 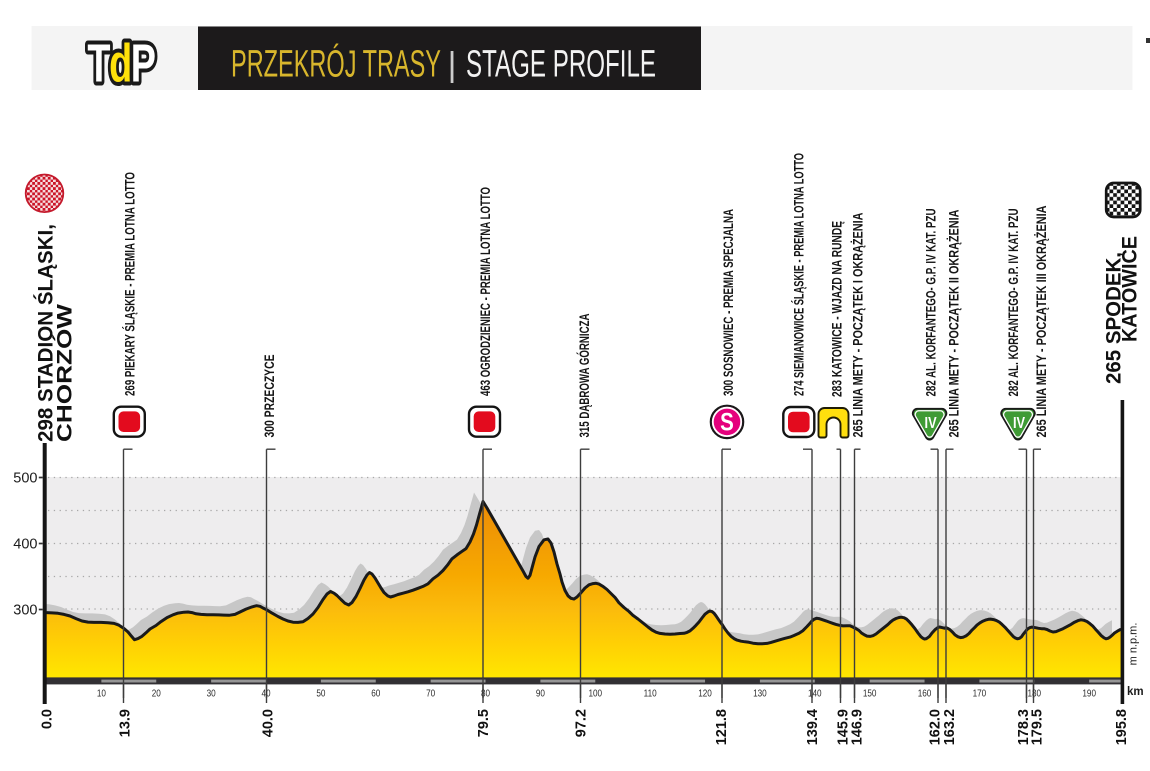 What do you see at coordinates (857, 324) in the screenshot?
I see `svg-text:265 LINIA METY - POCZĄTEK I OK: 265 LINIA METY - POCZĄTEK I OKRĄŻENIA` at bounding box center [857, 324].